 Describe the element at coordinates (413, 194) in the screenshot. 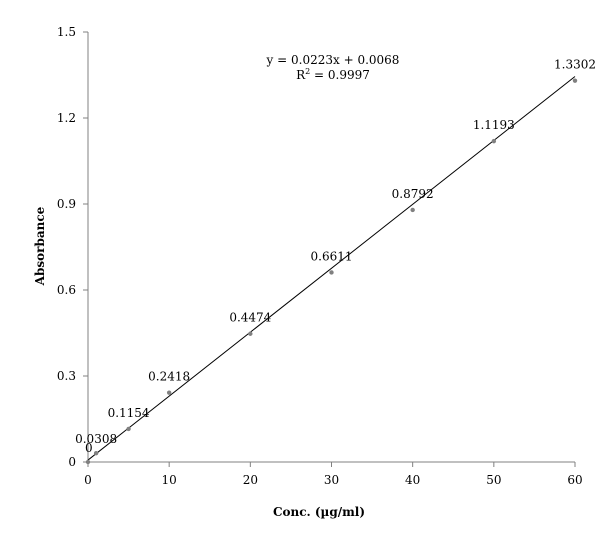

I see `data-label: 0.8792` at that location.